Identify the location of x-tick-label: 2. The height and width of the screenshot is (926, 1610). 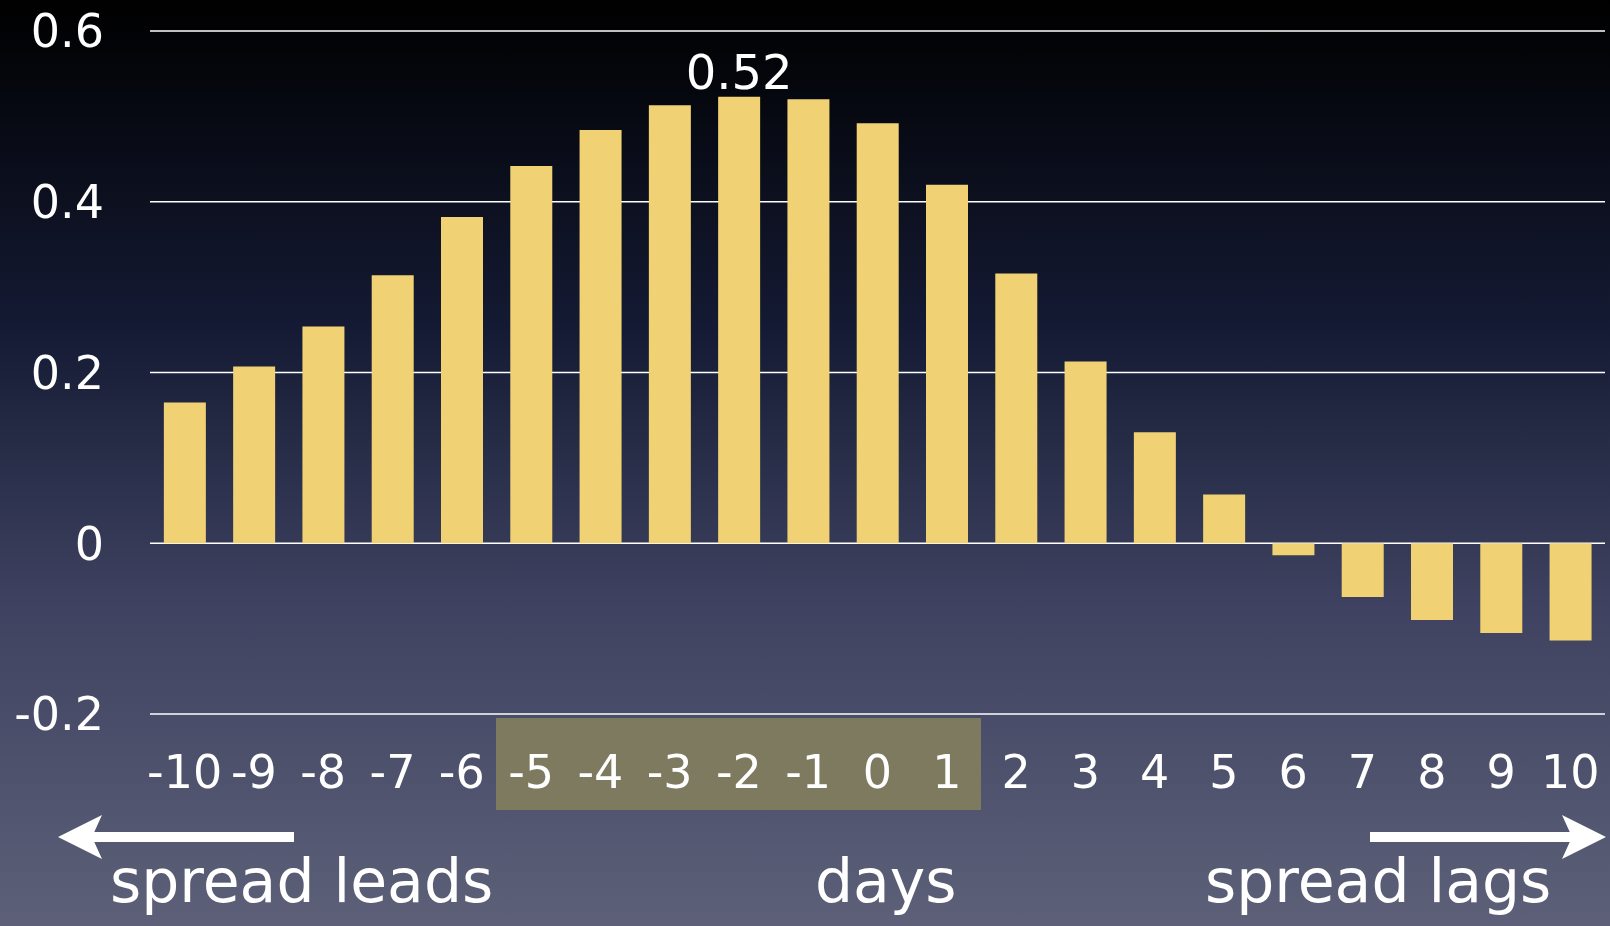
(1016, 772).